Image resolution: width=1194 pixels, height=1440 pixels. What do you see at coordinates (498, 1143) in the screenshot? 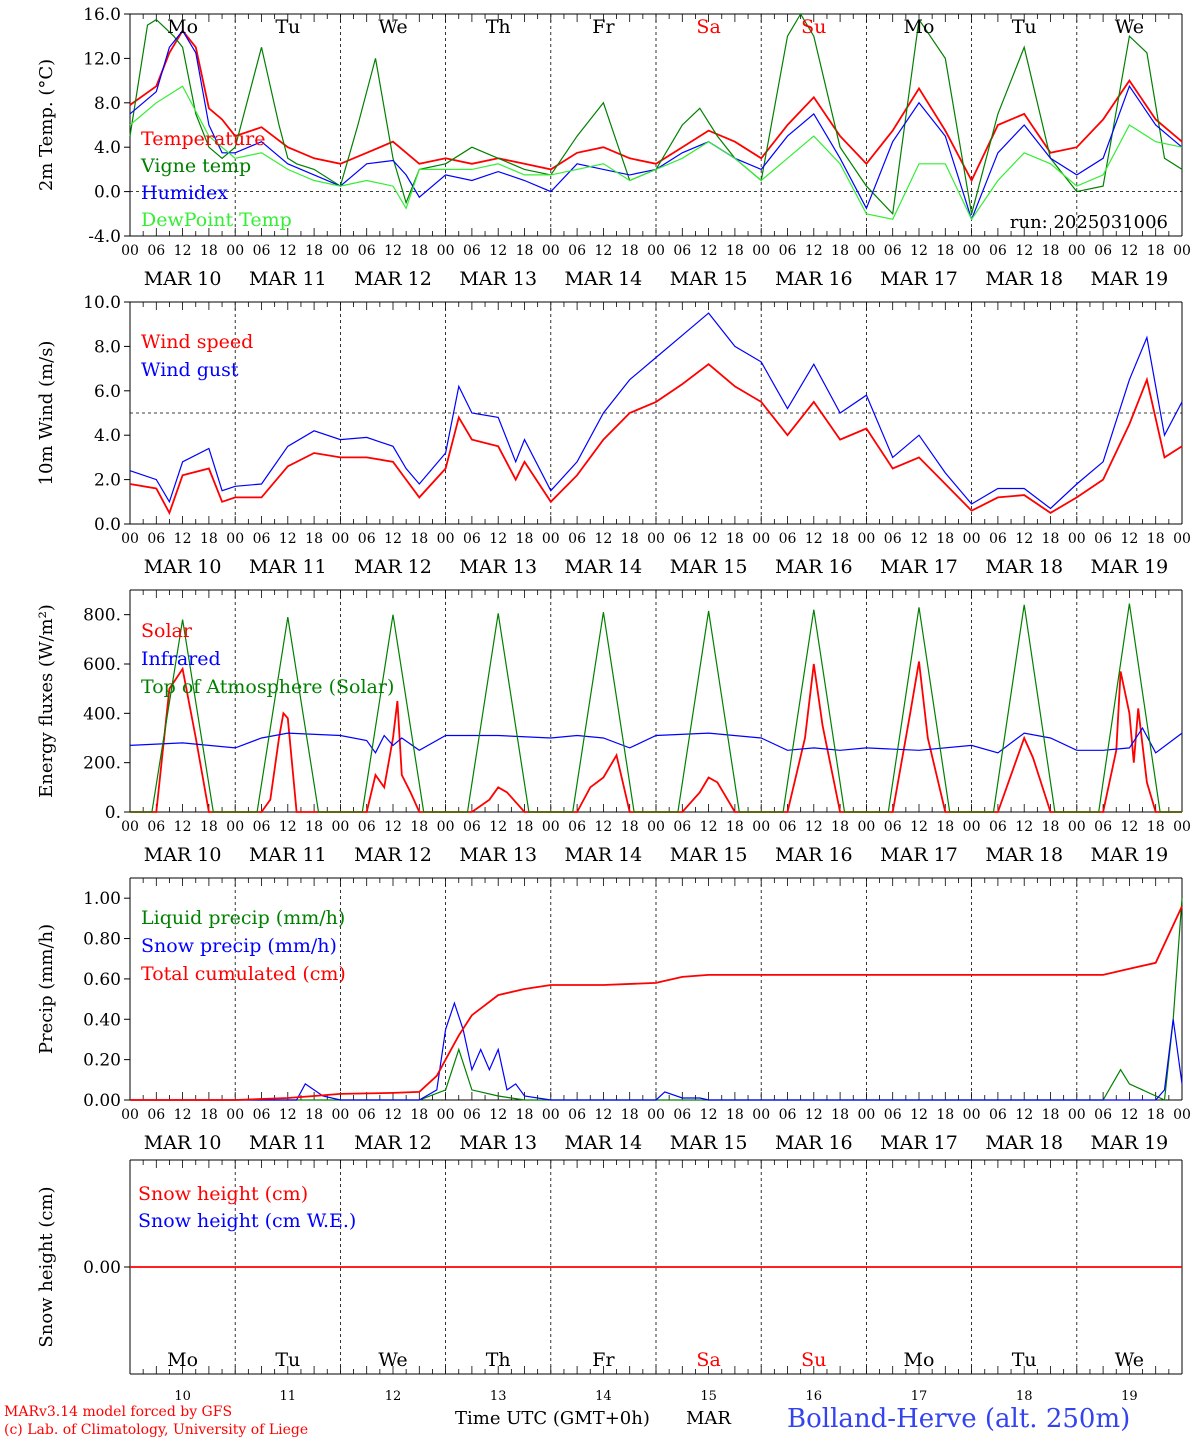
I see `date-label: MAR 13` at bounding box center [498, 1143].